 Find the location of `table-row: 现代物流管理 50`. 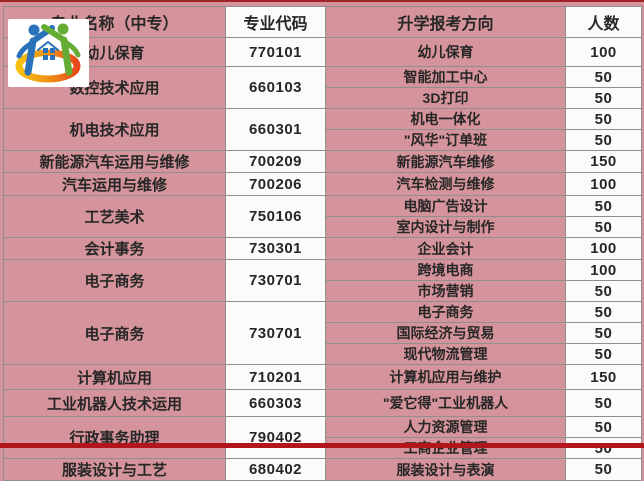

table-row: 现代物流管理 50 is located at coordinates (323, 354).